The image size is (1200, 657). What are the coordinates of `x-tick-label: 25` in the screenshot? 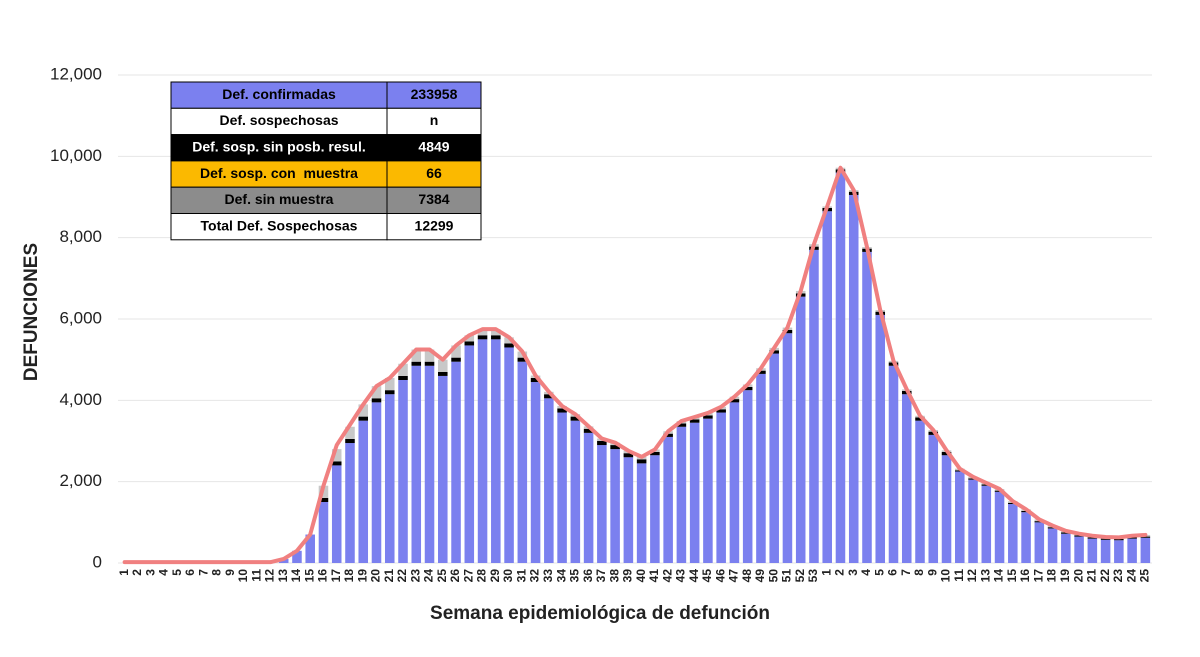 It's located at (1145, 576).